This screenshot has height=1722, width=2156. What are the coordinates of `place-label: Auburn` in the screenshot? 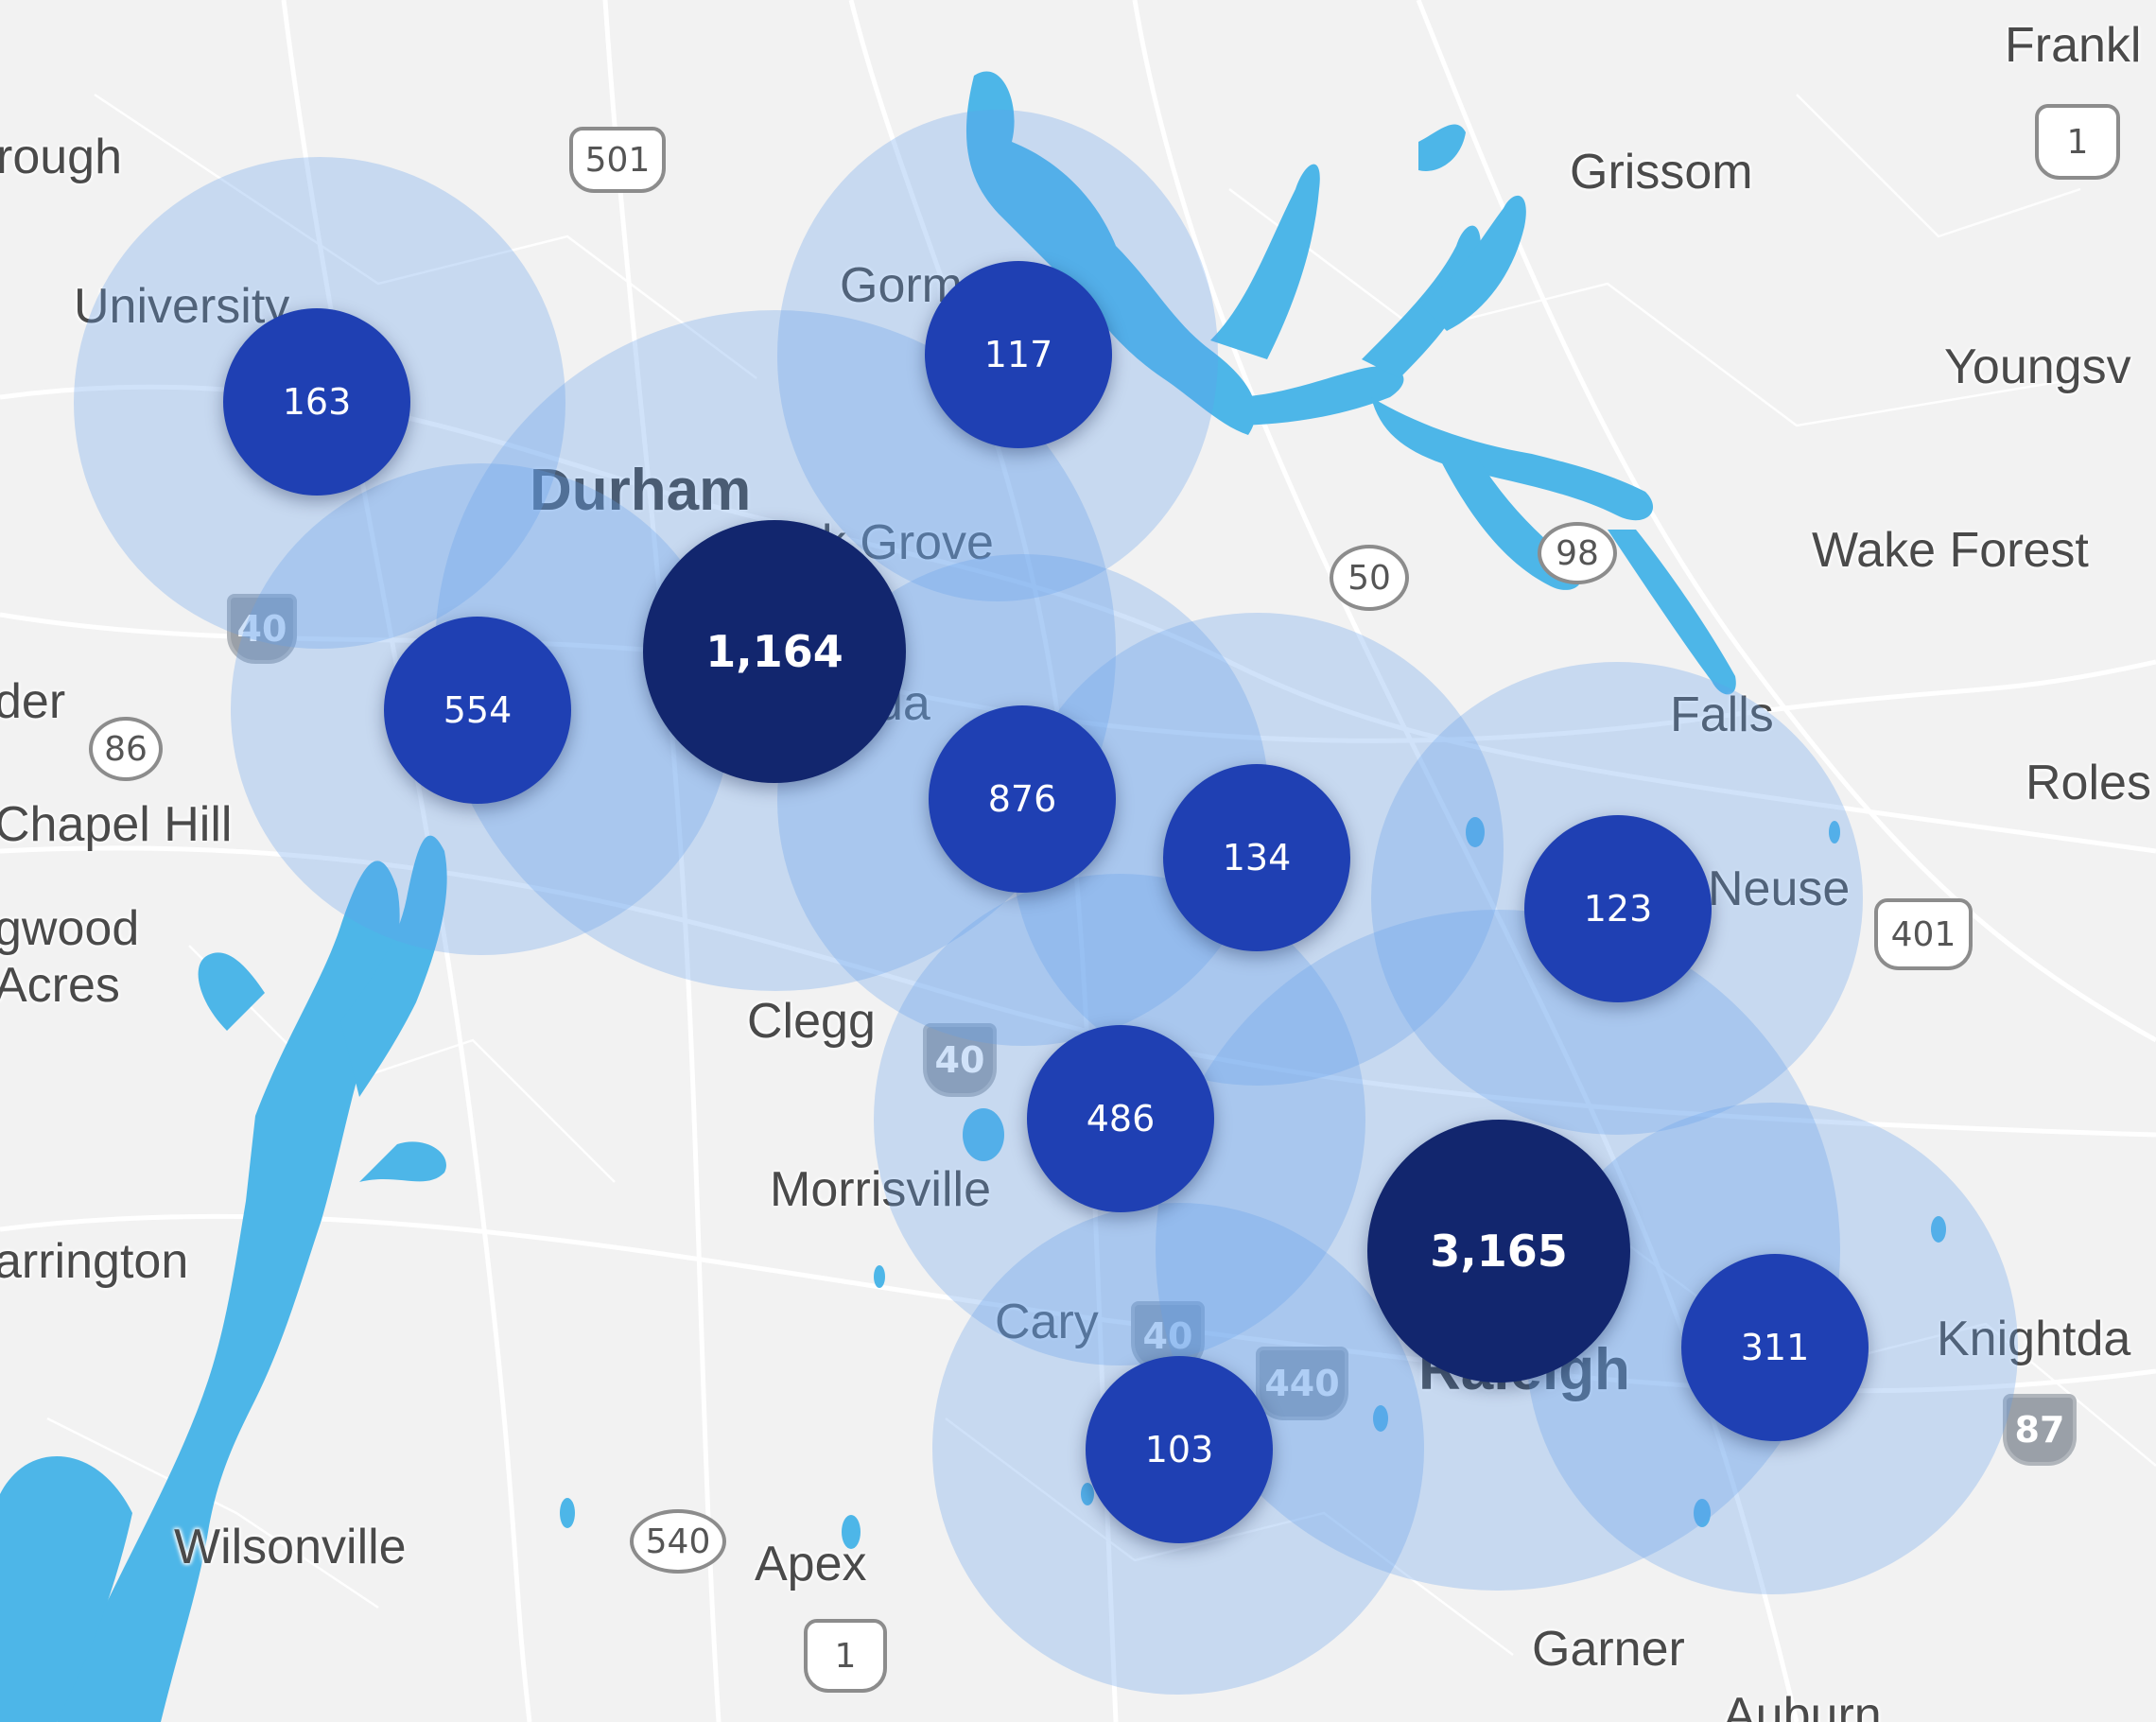 It's located at (1803, 1705).